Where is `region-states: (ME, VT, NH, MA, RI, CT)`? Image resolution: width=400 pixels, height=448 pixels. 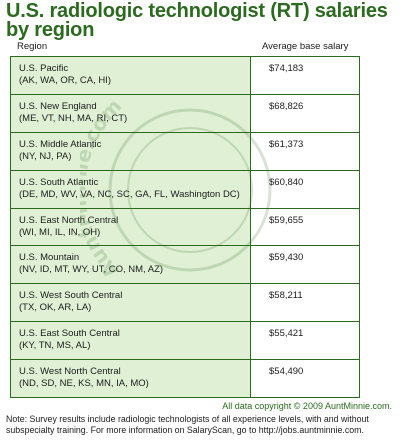
region-states: (ME, VT, NH, MA, RI, CT) is located at coordinates (73, 118).